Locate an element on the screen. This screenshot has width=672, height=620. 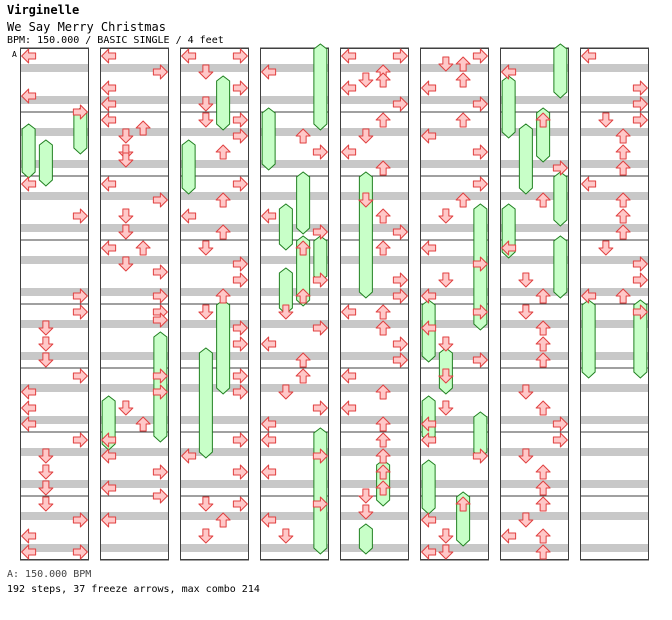
chart-column is located at coordinates (534, 302).